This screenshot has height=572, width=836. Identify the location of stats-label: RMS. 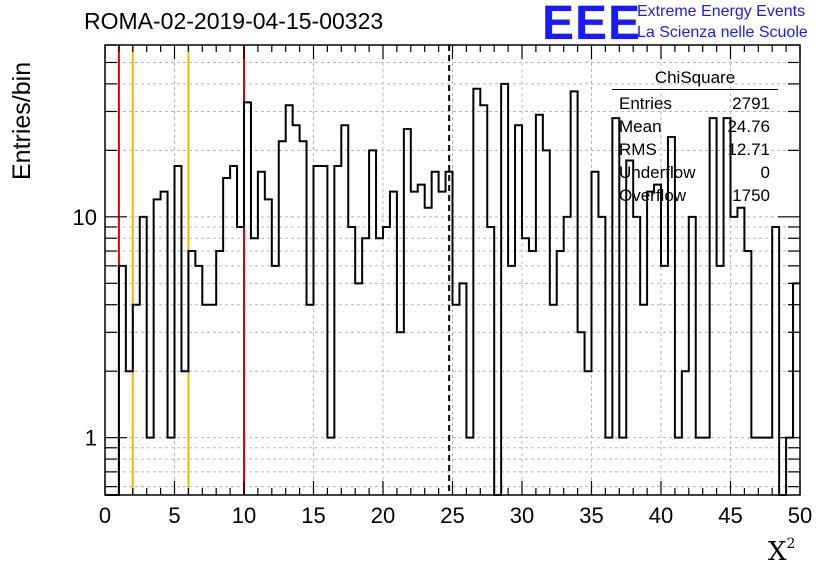
(638, 149).